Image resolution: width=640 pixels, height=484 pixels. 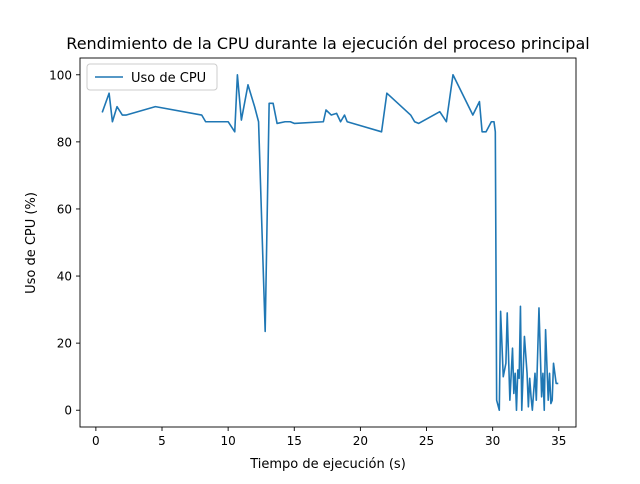 What do you see at coordinates (64, 209) in the screenshot?
I see `y-tick-label-60: 60` at bounding box center [64, 209].